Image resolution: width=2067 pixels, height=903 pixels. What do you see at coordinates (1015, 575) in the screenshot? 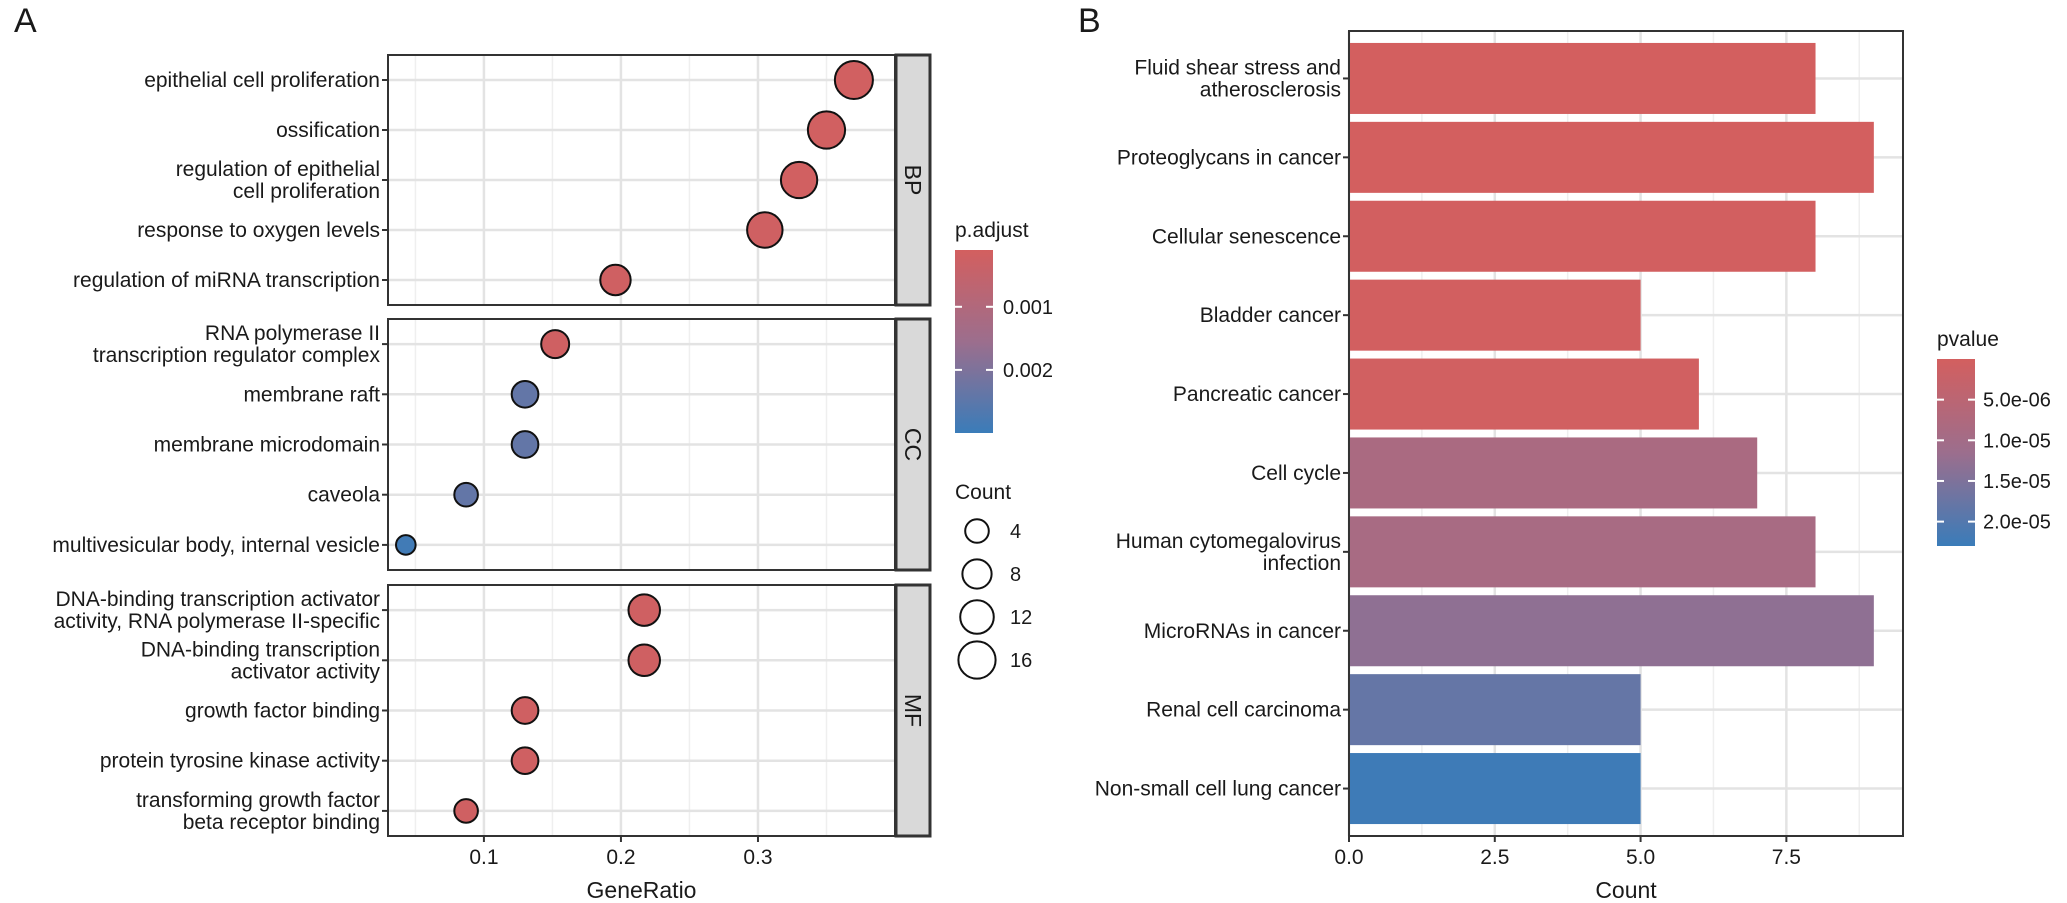
I see `count-legend-label: 8` at bounding box center [1015, 575].